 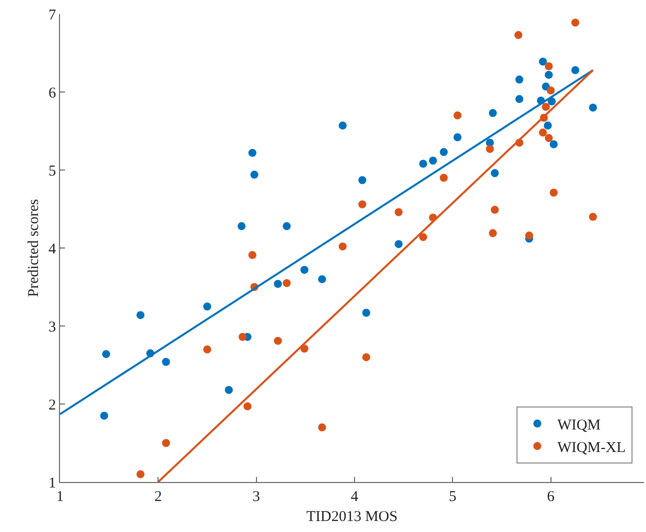 I want to click on x-tick-label: 6, so click(x=551, y=497).